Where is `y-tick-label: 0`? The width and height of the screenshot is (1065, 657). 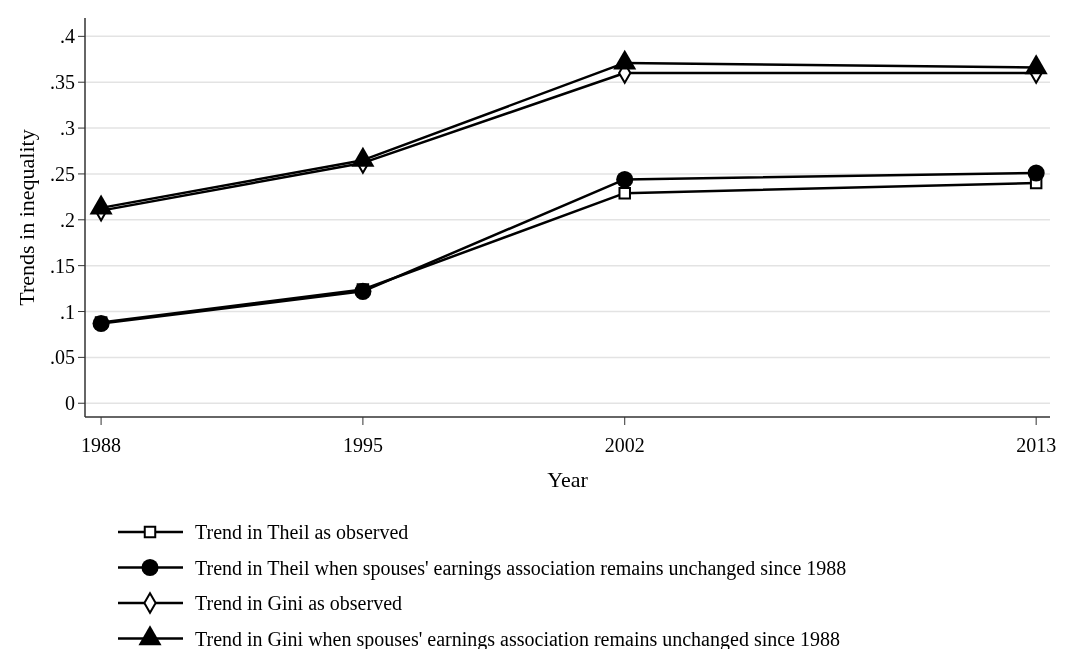
y-tick-label: 0 is located at coordinates (70, 403).